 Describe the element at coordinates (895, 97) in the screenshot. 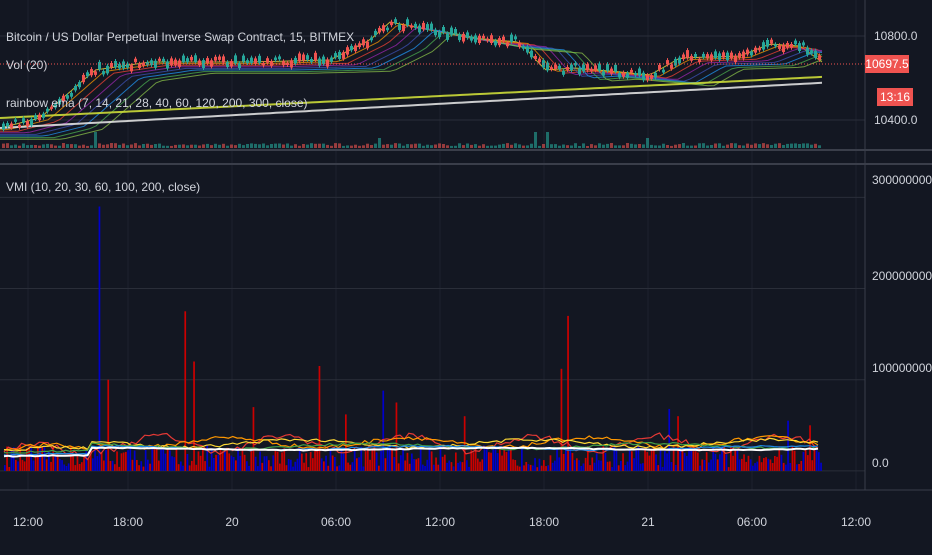

I see `bar-countdown-label: 13:16` at that location.